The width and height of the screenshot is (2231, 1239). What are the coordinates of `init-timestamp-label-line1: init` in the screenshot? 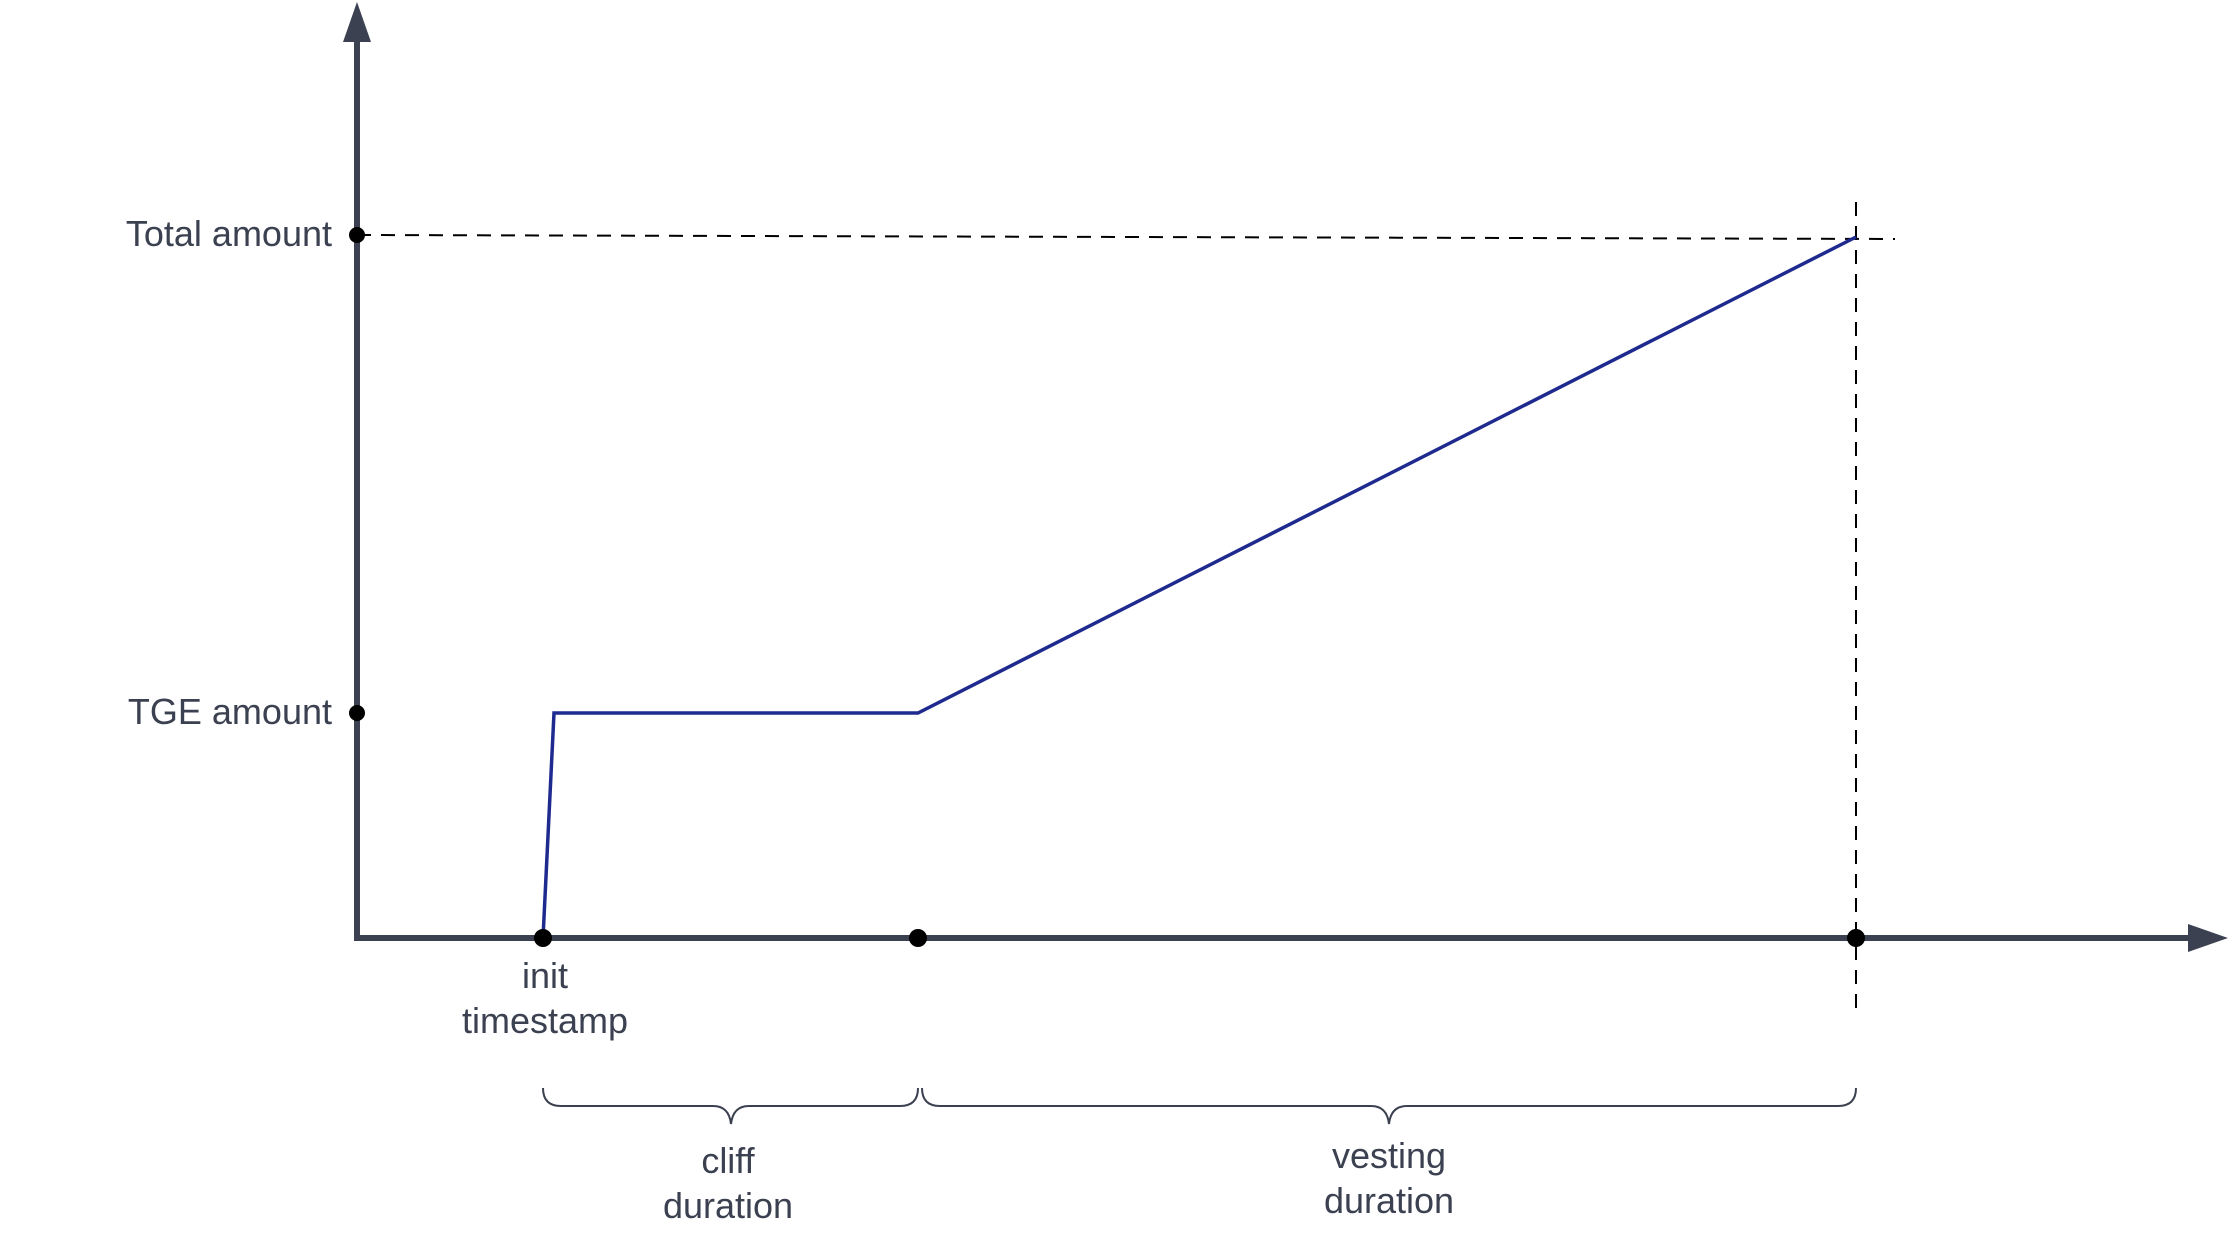 It's located at (545, 975).